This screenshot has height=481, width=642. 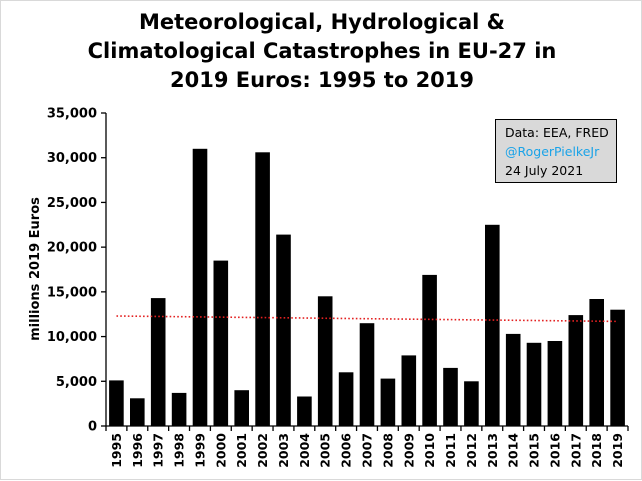 What do you see at coordinates (552, 151) in the screenshot?
I see `author-handle: @RogerPielkeJr` at bounding box center [552, 151].